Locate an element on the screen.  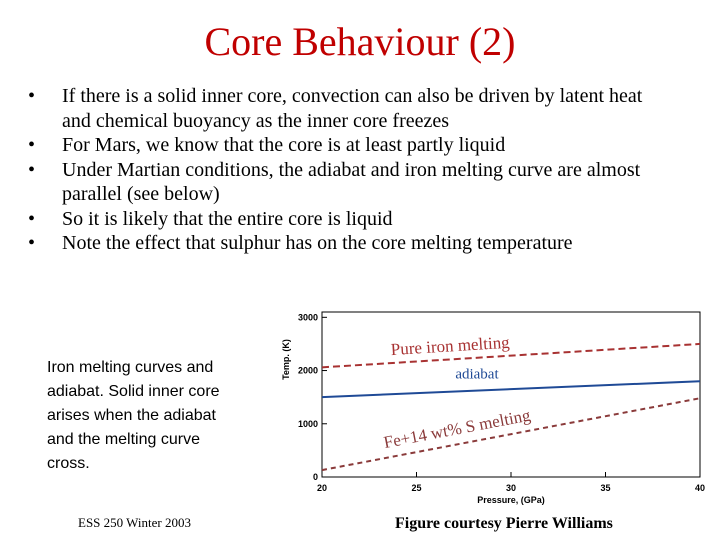
y-tick-label: 1000 is located at coordinates (308, 424).